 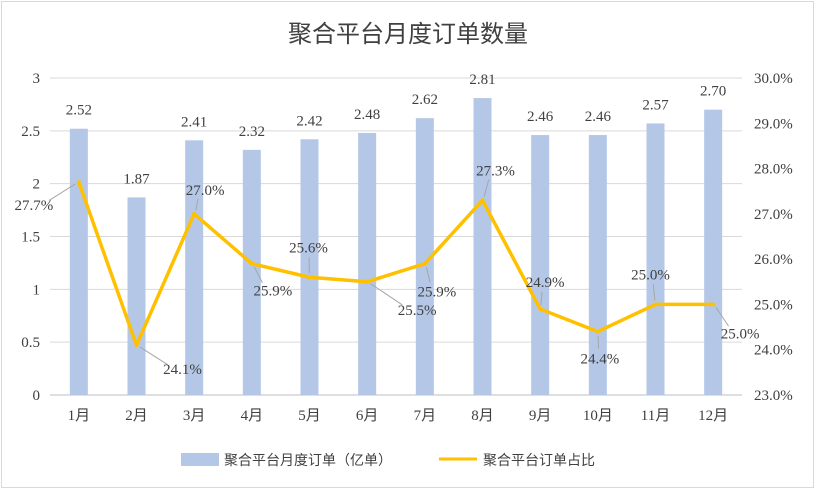 What do you see at coordinates (599, 360) in the screenshot?
I see `line-value-label: 24.4%` at bounding box center [599, 360].